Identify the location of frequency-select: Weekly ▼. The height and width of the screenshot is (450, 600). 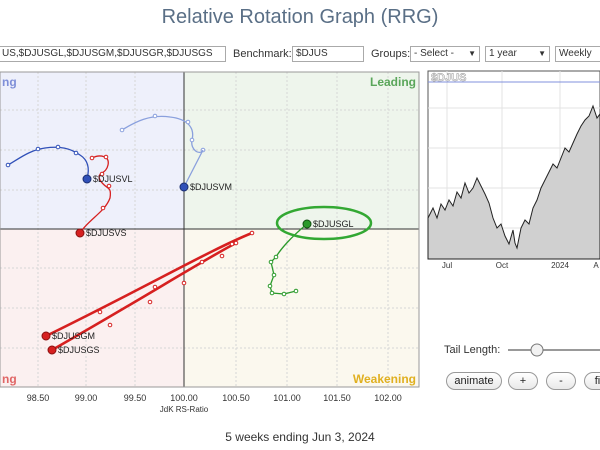
(577, 54).